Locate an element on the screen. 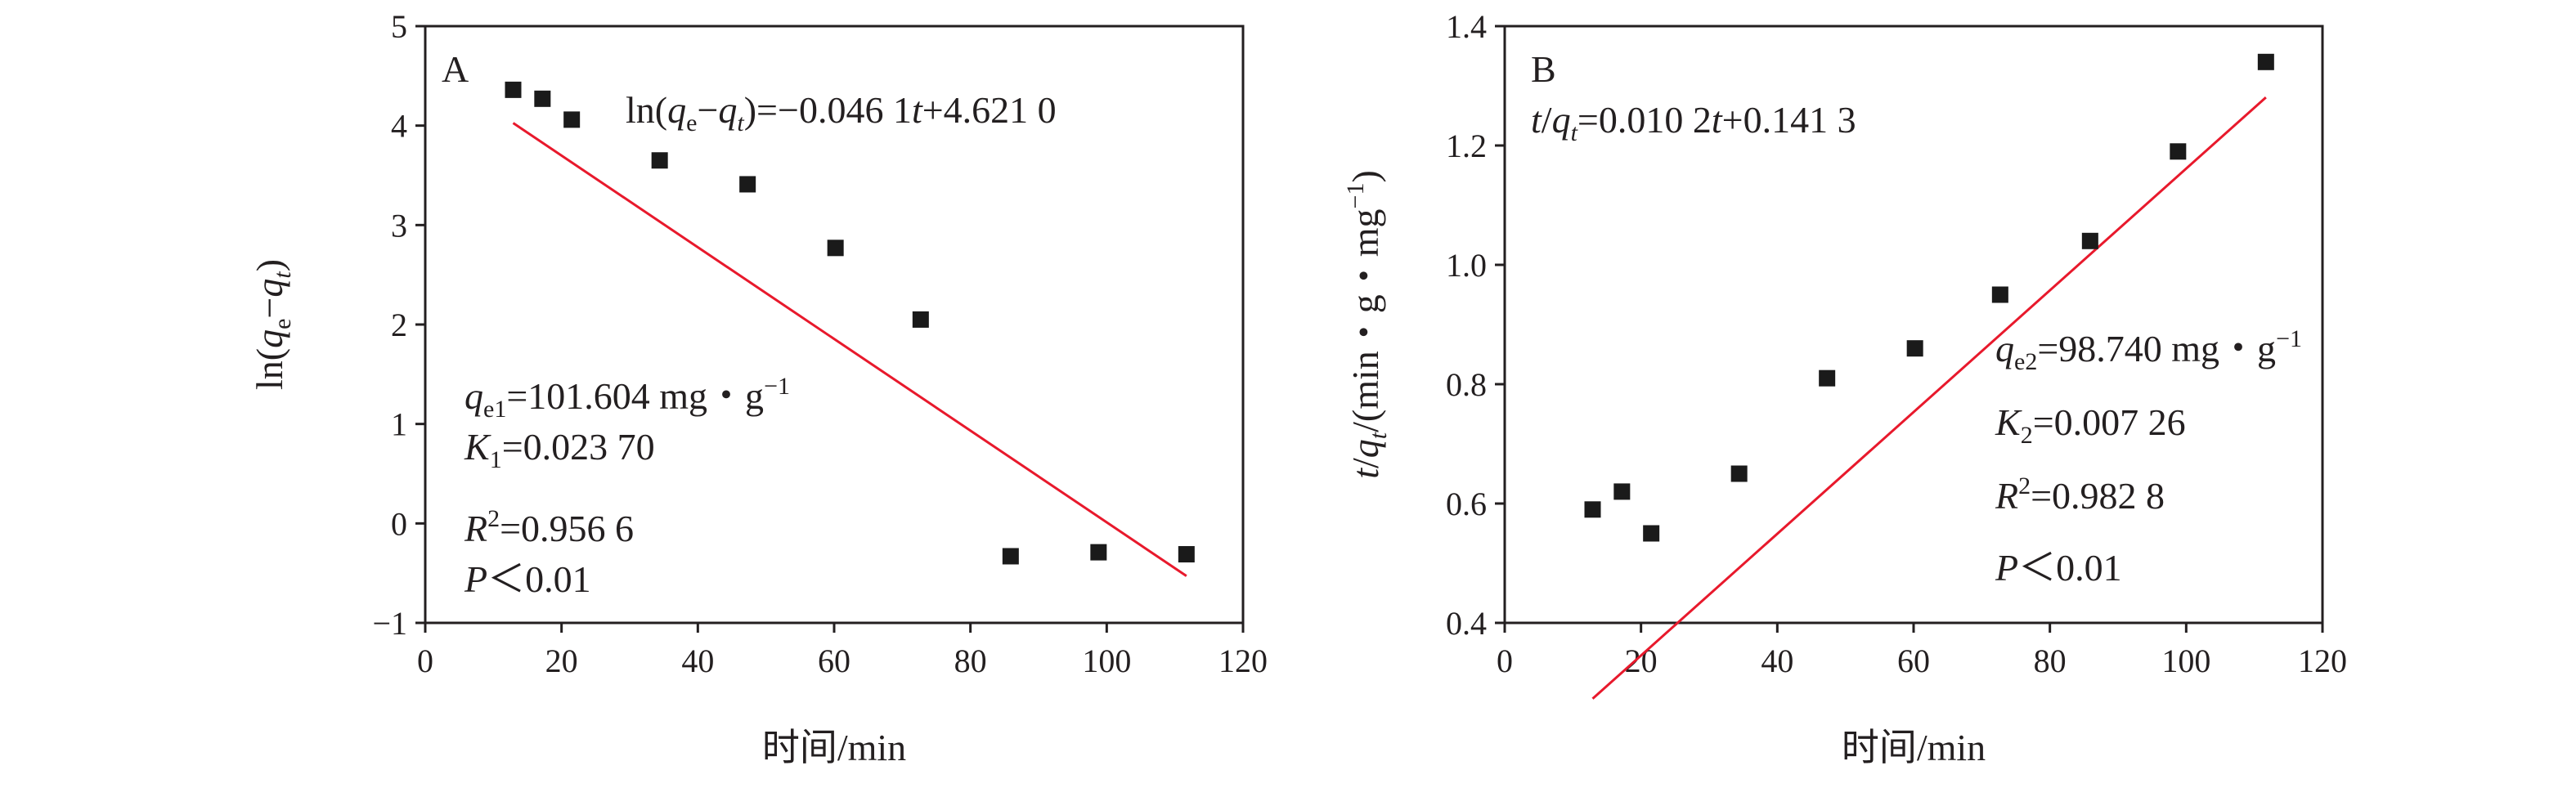 The image size is (2576, 788). y-tick-label-b: 0.8 is located at coordinates (1466, 384).